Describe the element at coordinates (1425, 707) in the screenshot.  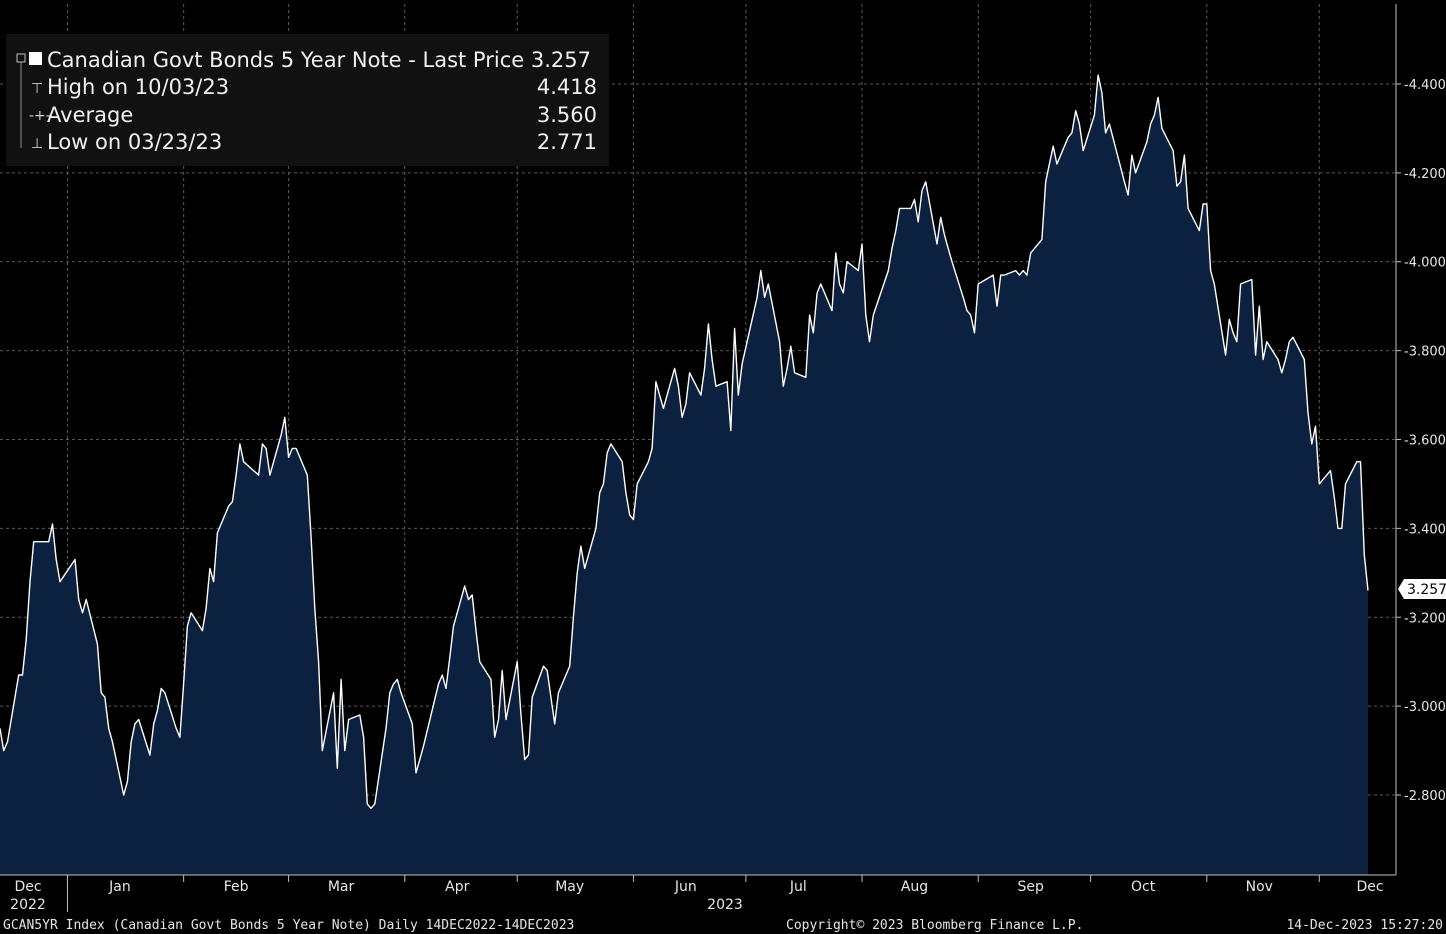
I see `y-tick-label: -3.000` at that location.